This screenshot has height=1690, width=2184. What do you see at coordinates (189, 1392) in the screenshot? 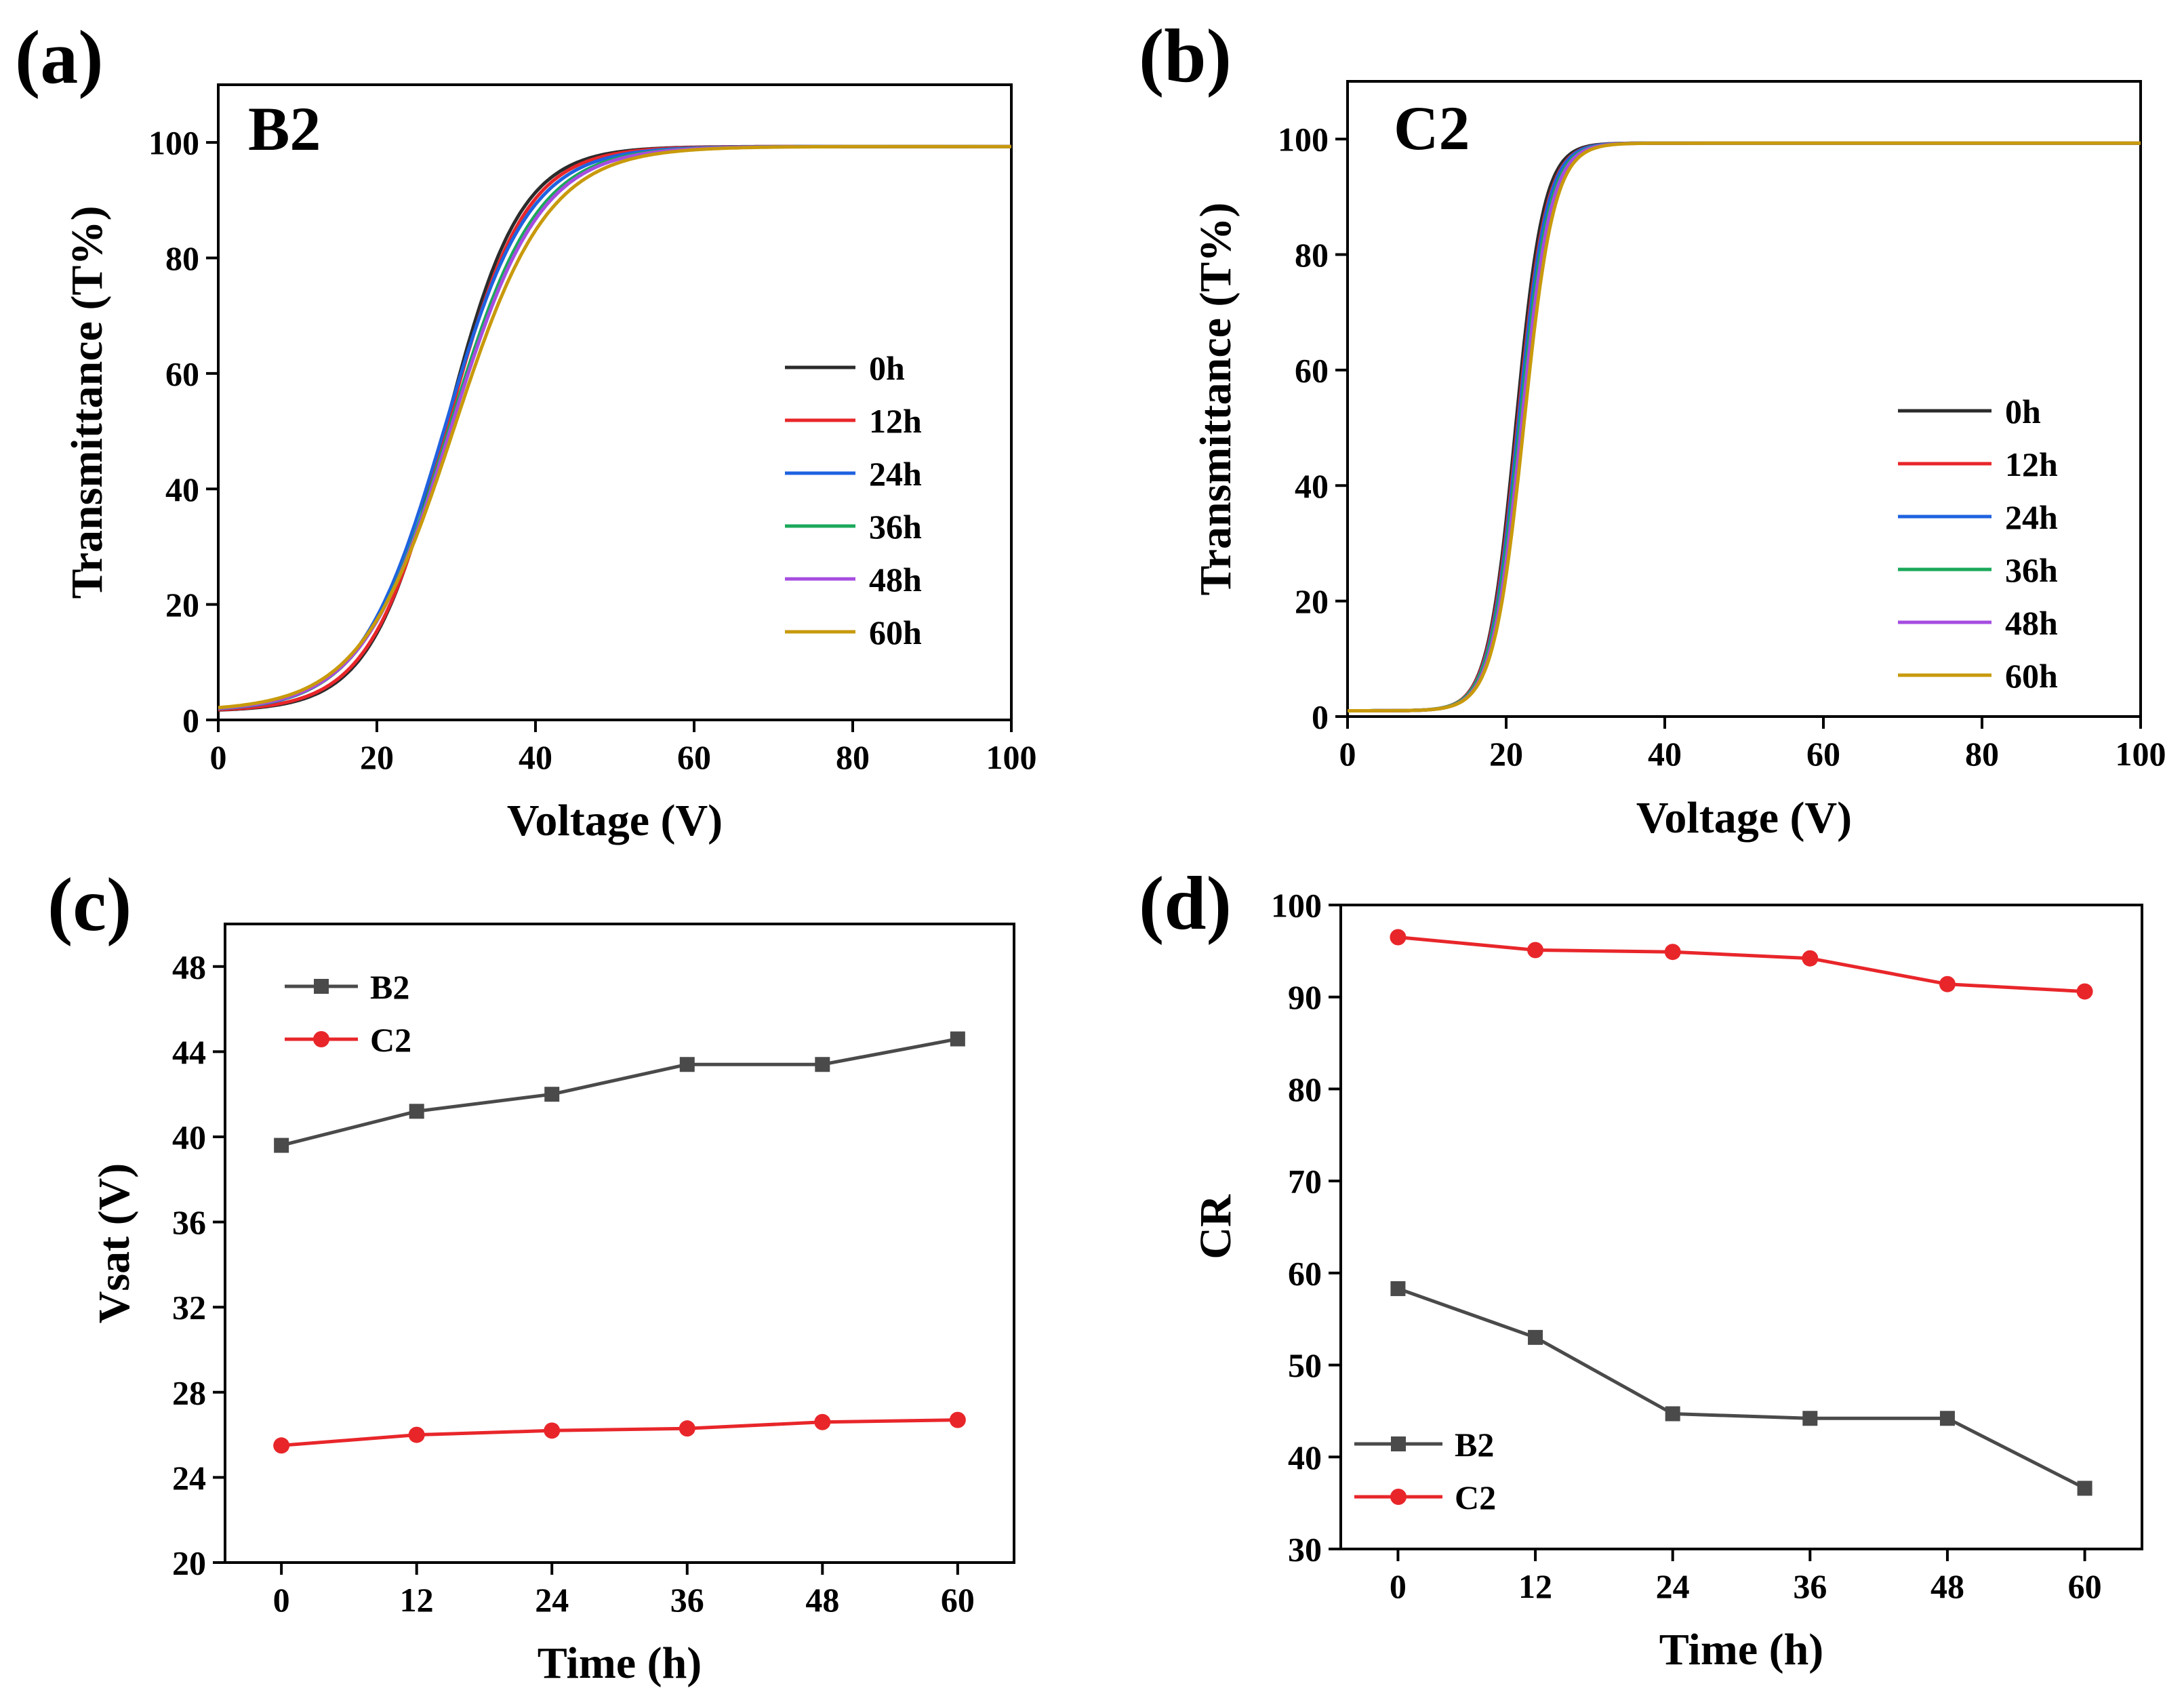
I see `y-tick-label: 28` at bounding box center [189, 1392].